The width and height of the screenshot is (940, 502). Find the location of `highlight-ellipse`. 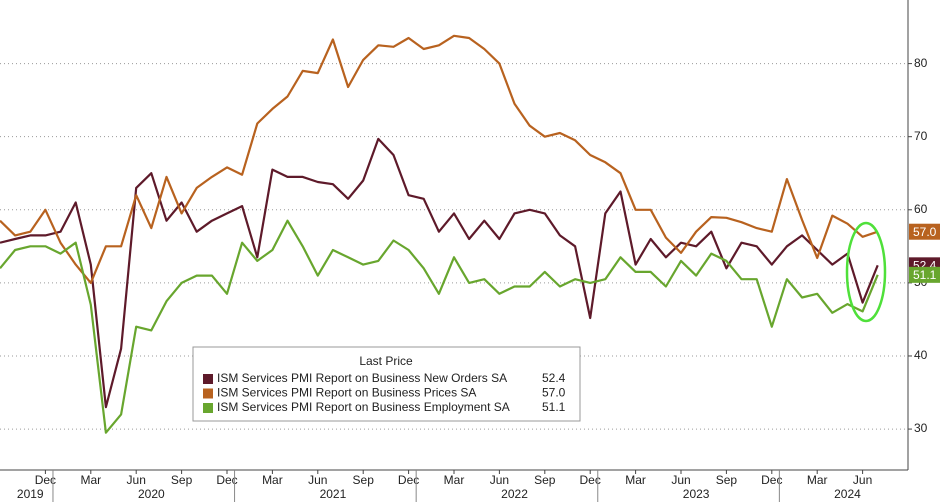

highlight-ellipse is located at coordinates (866, 272).